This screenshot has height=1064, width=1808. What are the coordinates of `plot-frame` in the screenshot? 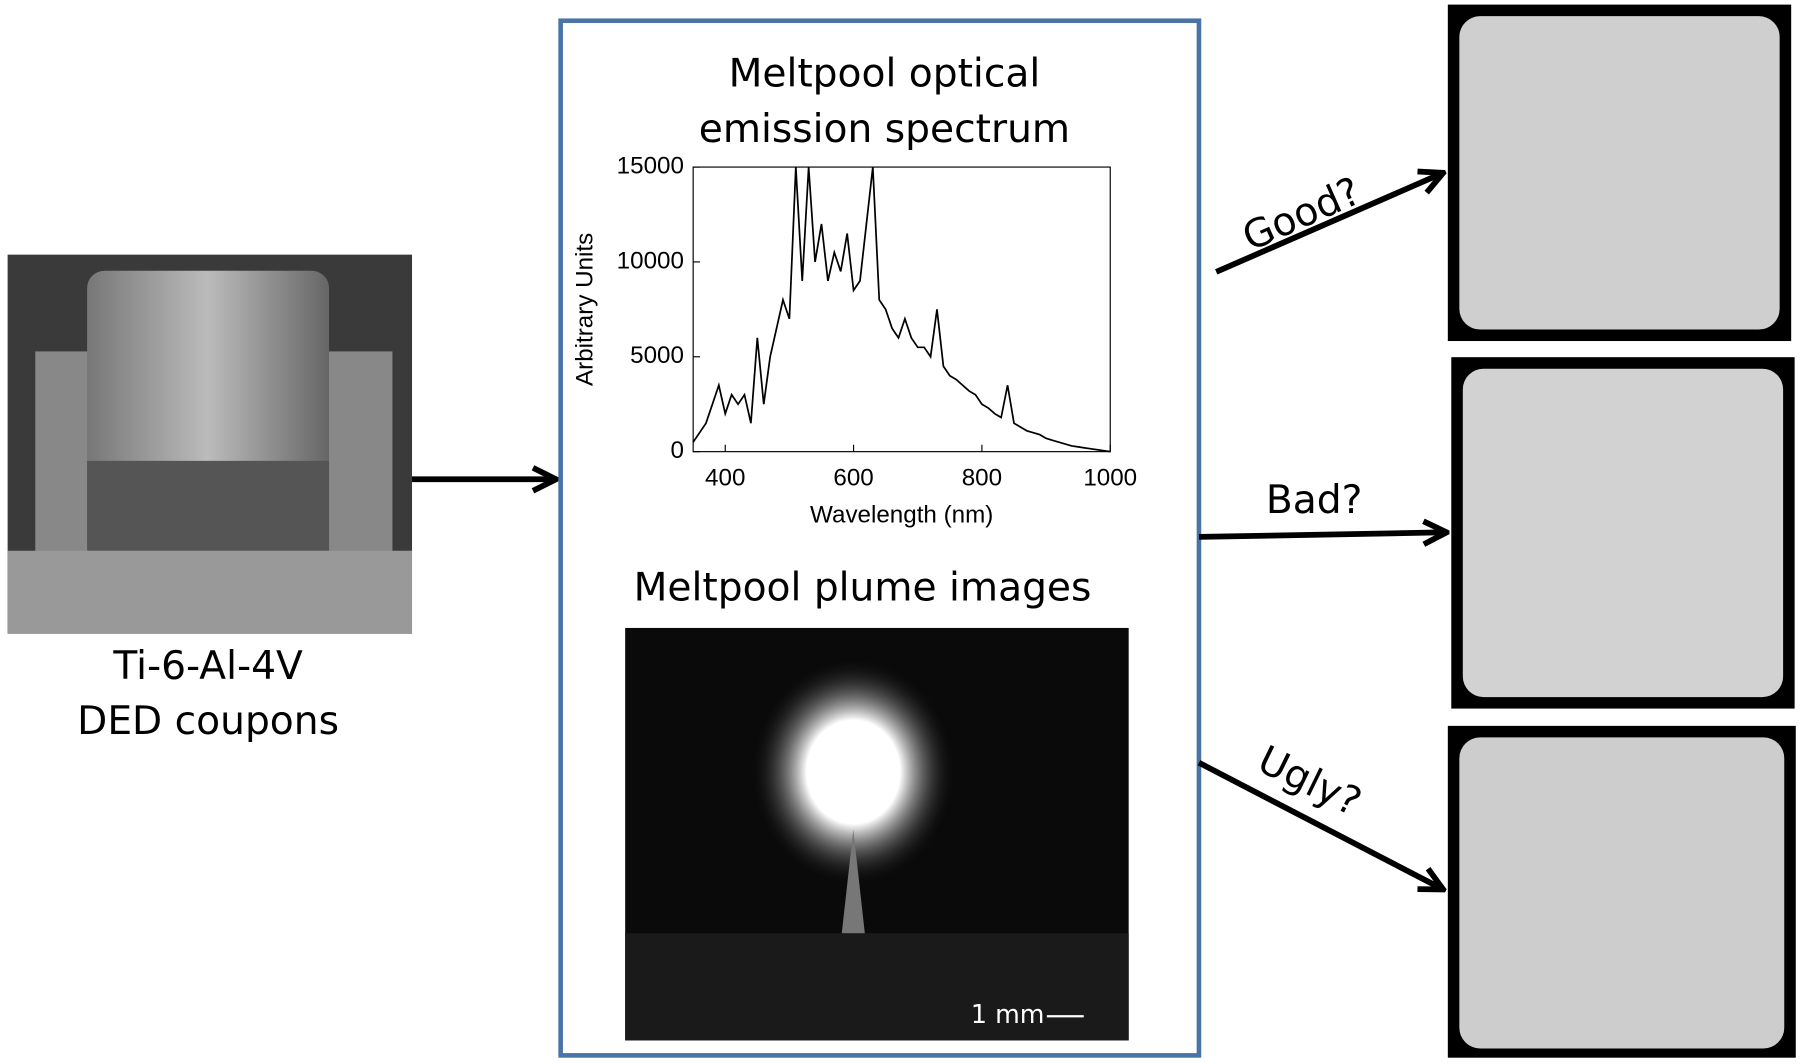 It's located at (901, 309).